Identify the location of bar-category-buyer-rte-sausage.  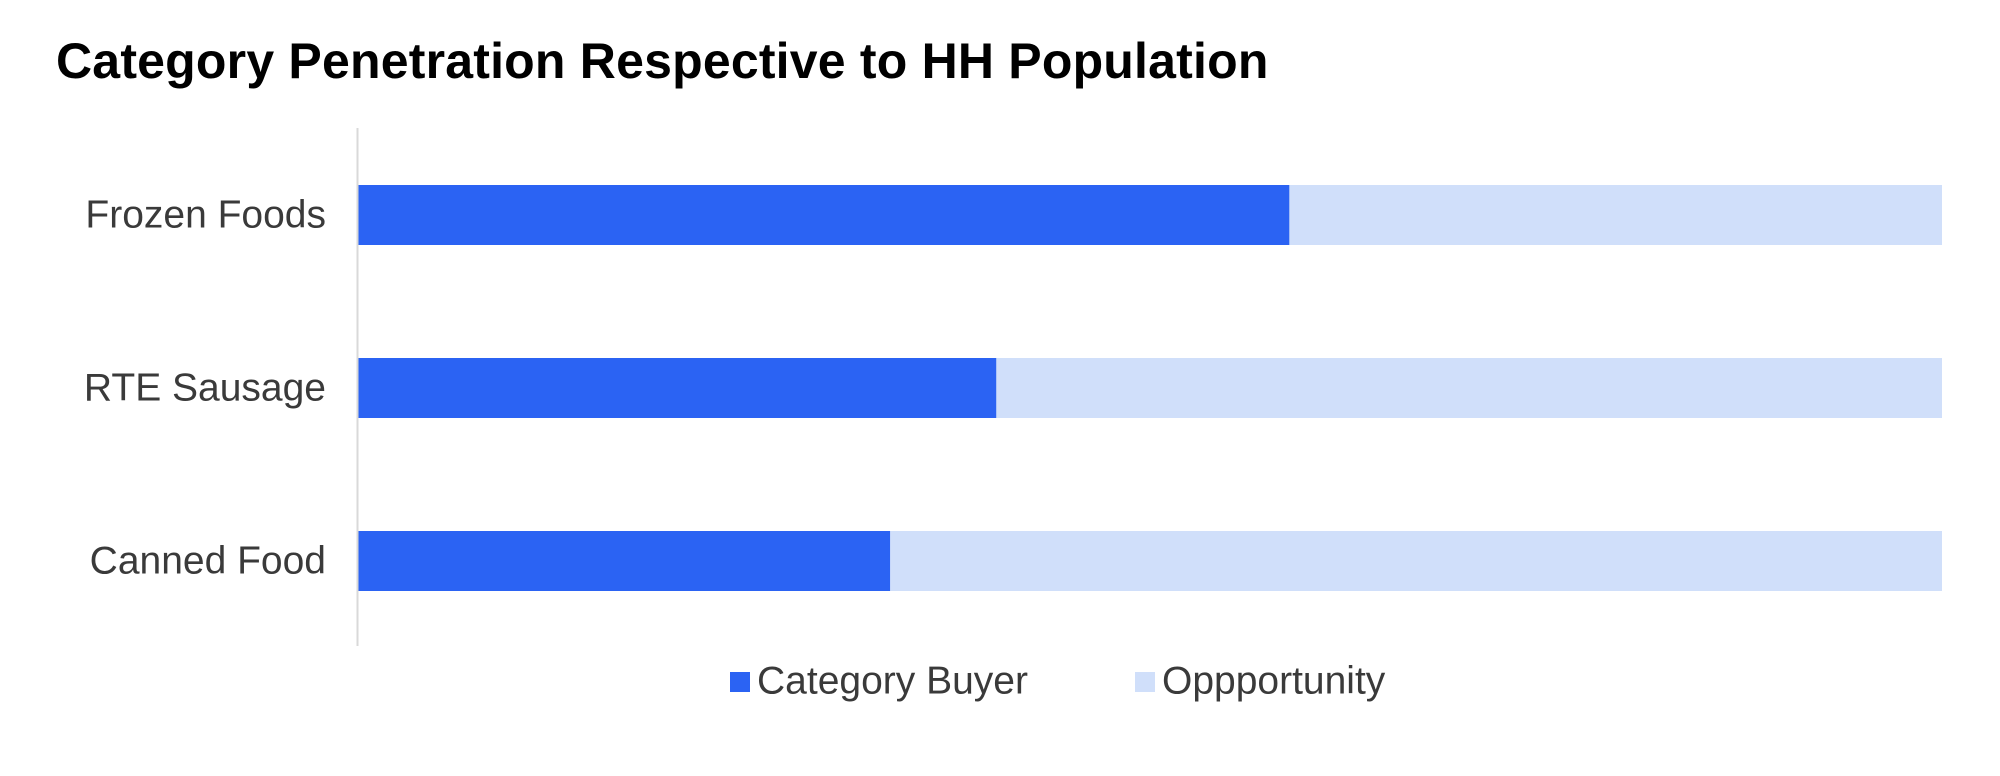
(677, 388).